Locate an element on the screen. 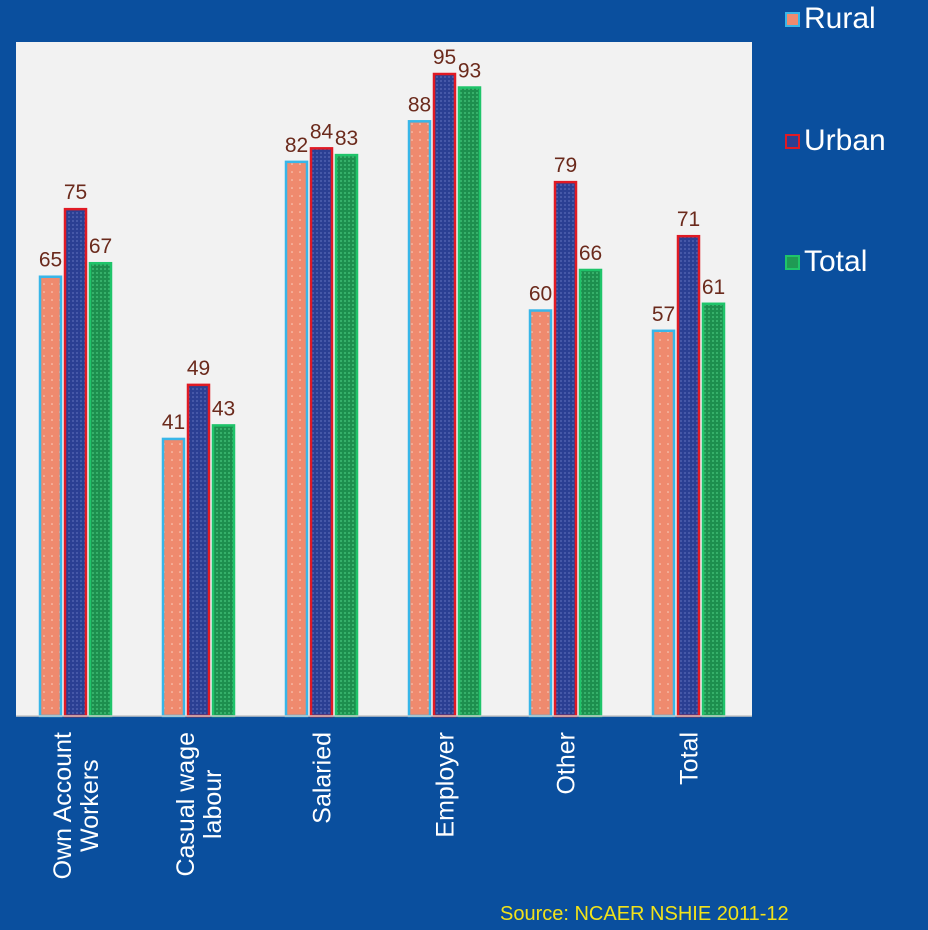 Image resolution: width=928 pixels, height=930 pixels. value-label-rural-0: 65 is located at coordinates (50, 260).